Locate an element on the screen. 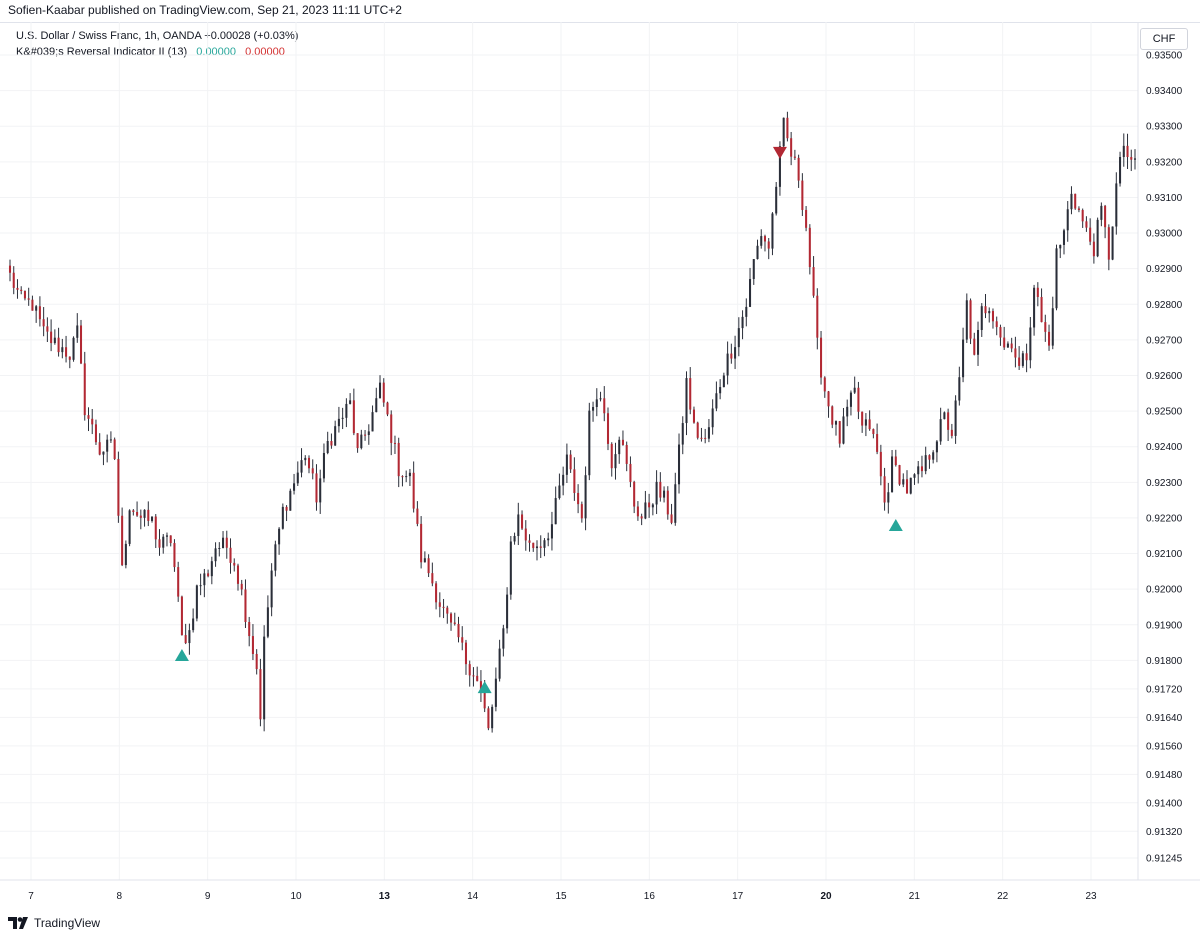  price-tick-label: 0.92000 is located at coordinates (1164, 590).